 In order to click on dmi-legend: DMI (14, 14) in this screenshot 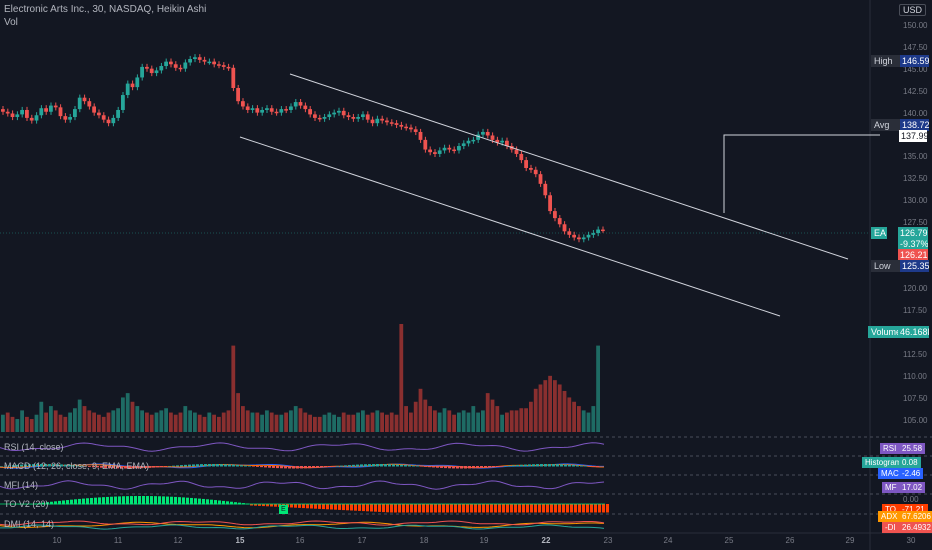, I will do `click(29, 524)`.